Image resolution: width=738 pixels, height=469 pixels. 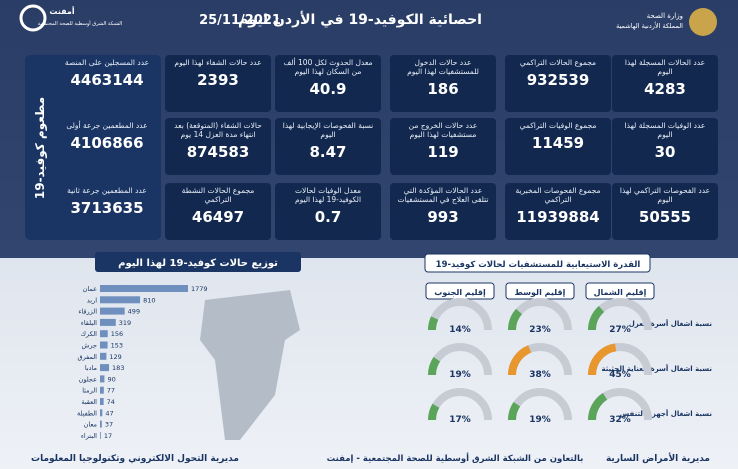 What do you see at coordinates (218, 195) in the screenshot?
I see `stat-label: مجموع الحالات النشطة التراكمي` at bounding box center [218, 195].